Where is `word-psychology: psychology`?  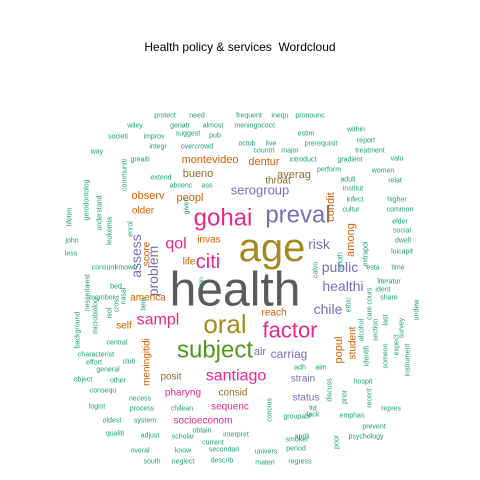
word-psychology: psychology is located at coordinates (366, 437).